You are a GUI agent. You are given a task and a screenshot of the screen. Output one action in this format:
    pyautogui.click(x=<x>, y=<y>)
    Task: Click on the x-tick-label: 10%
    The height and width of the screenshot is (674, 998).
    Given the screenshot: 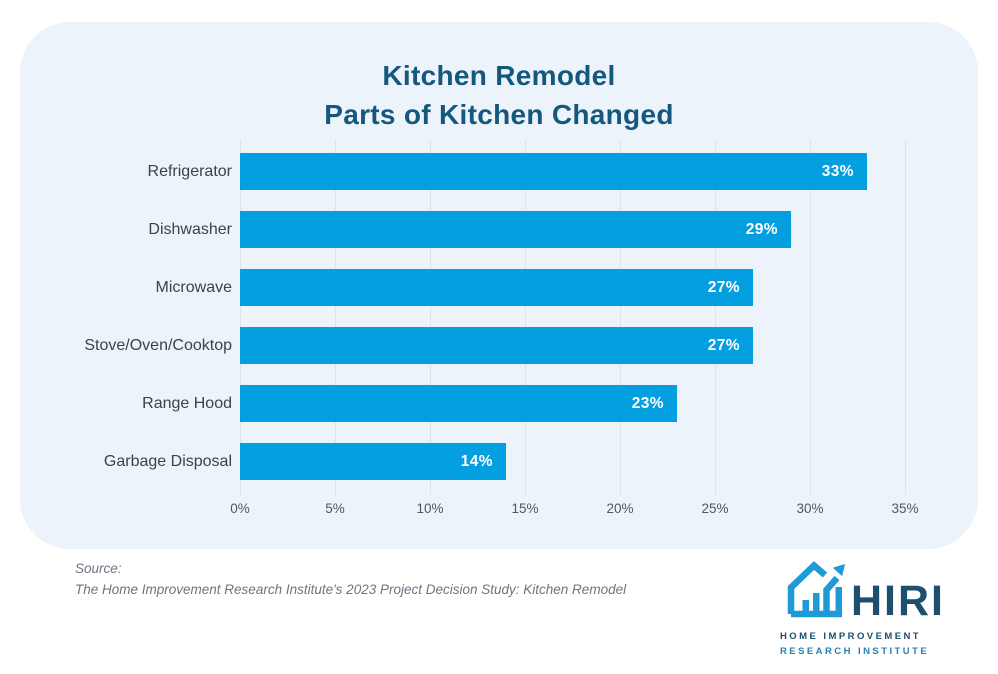 What is the action you would take?
    pyautogui.click(x=430, y=508)
    